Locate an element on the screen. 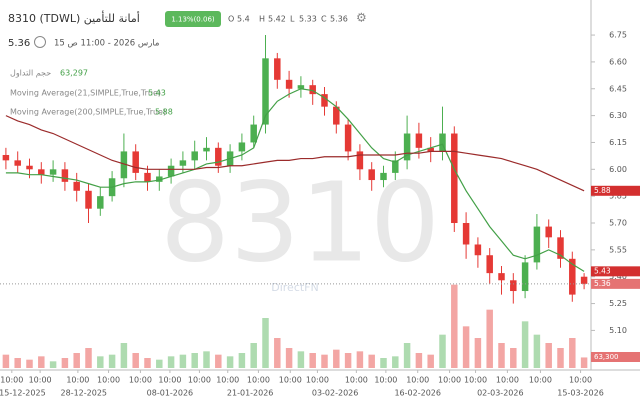 Image resolution: width=640 pixels, height=400 pixels. brand: DirectFN is located at coordinates (295, 287).